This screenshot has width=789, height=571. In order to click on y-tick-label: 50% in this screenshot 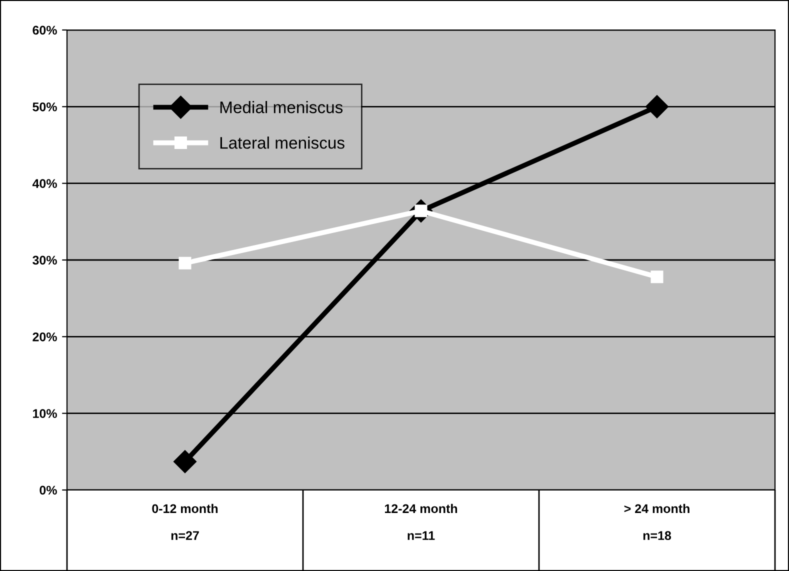, I will do `click(44, 107)`.